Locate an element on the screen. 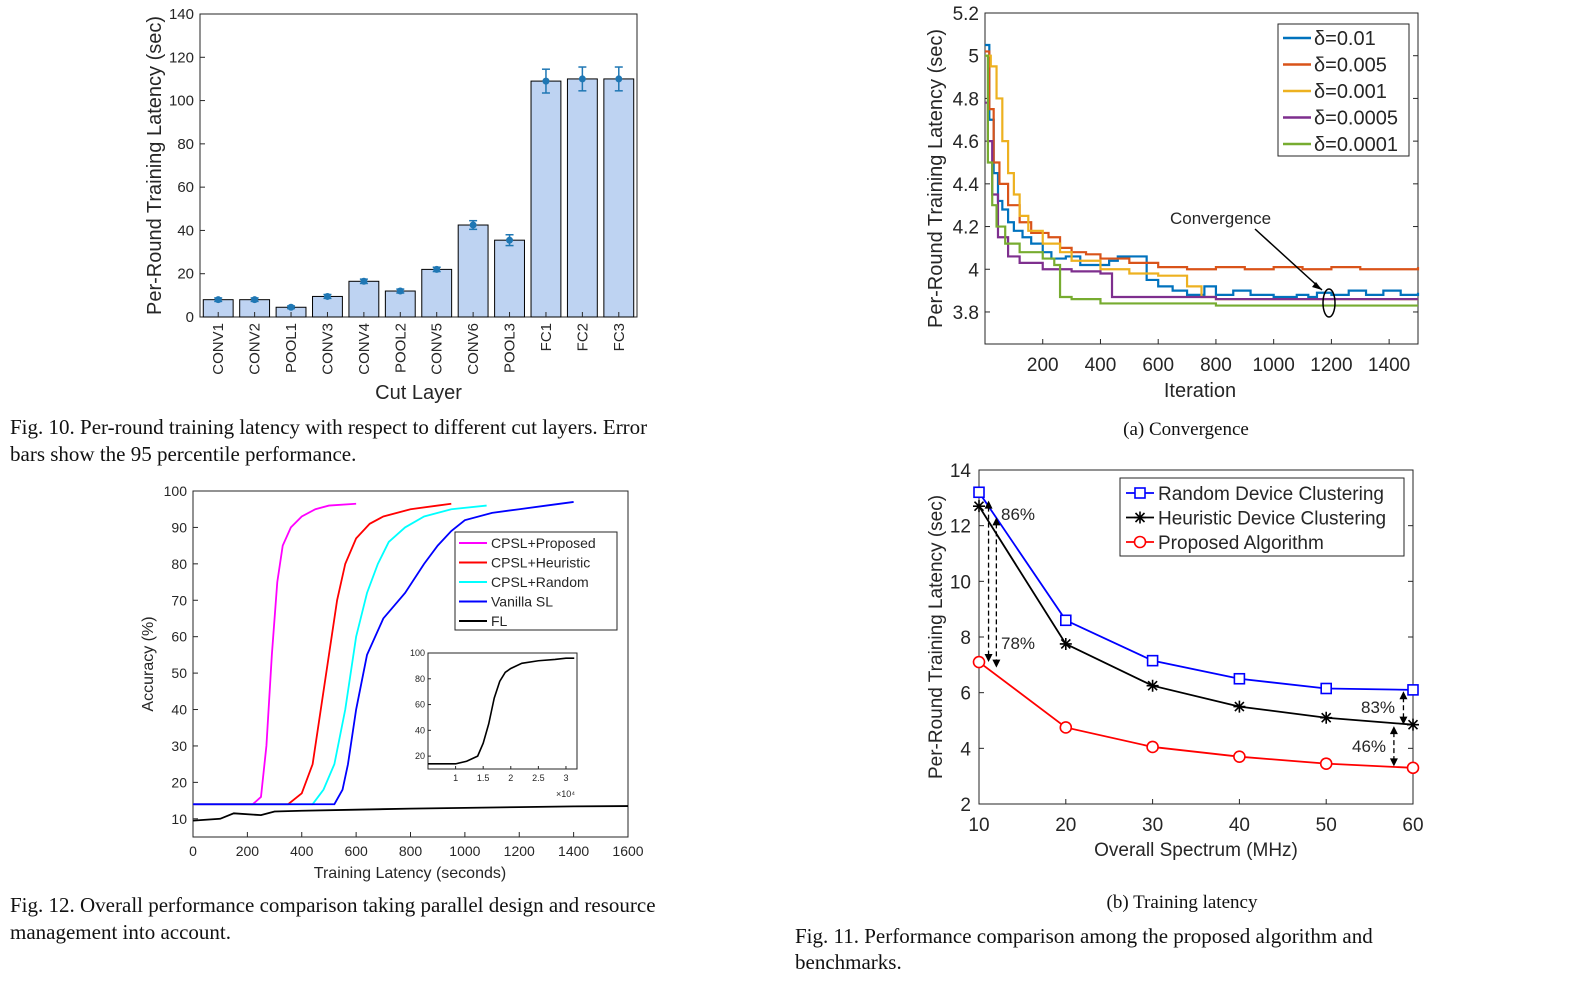  plot-frame is located at coordinates (418, 165).